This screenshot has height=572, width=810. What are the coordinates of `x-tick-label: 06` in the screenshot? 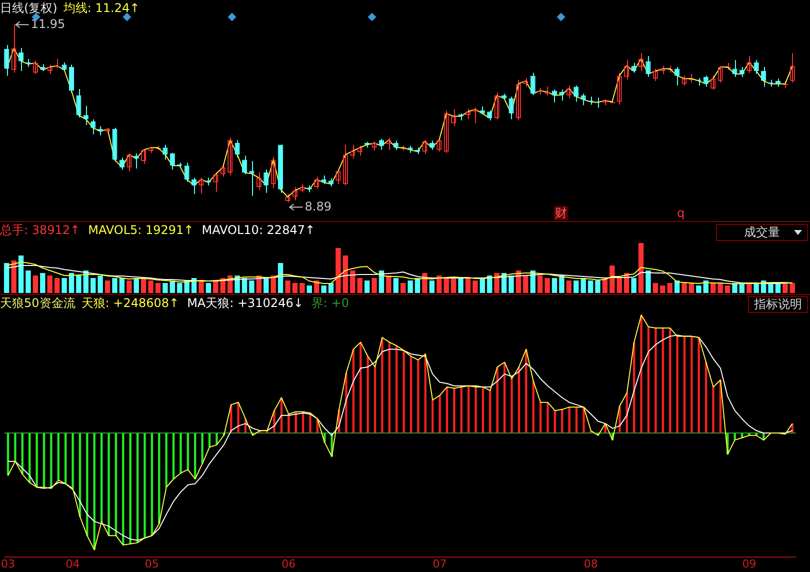 It's located at (289, 563).